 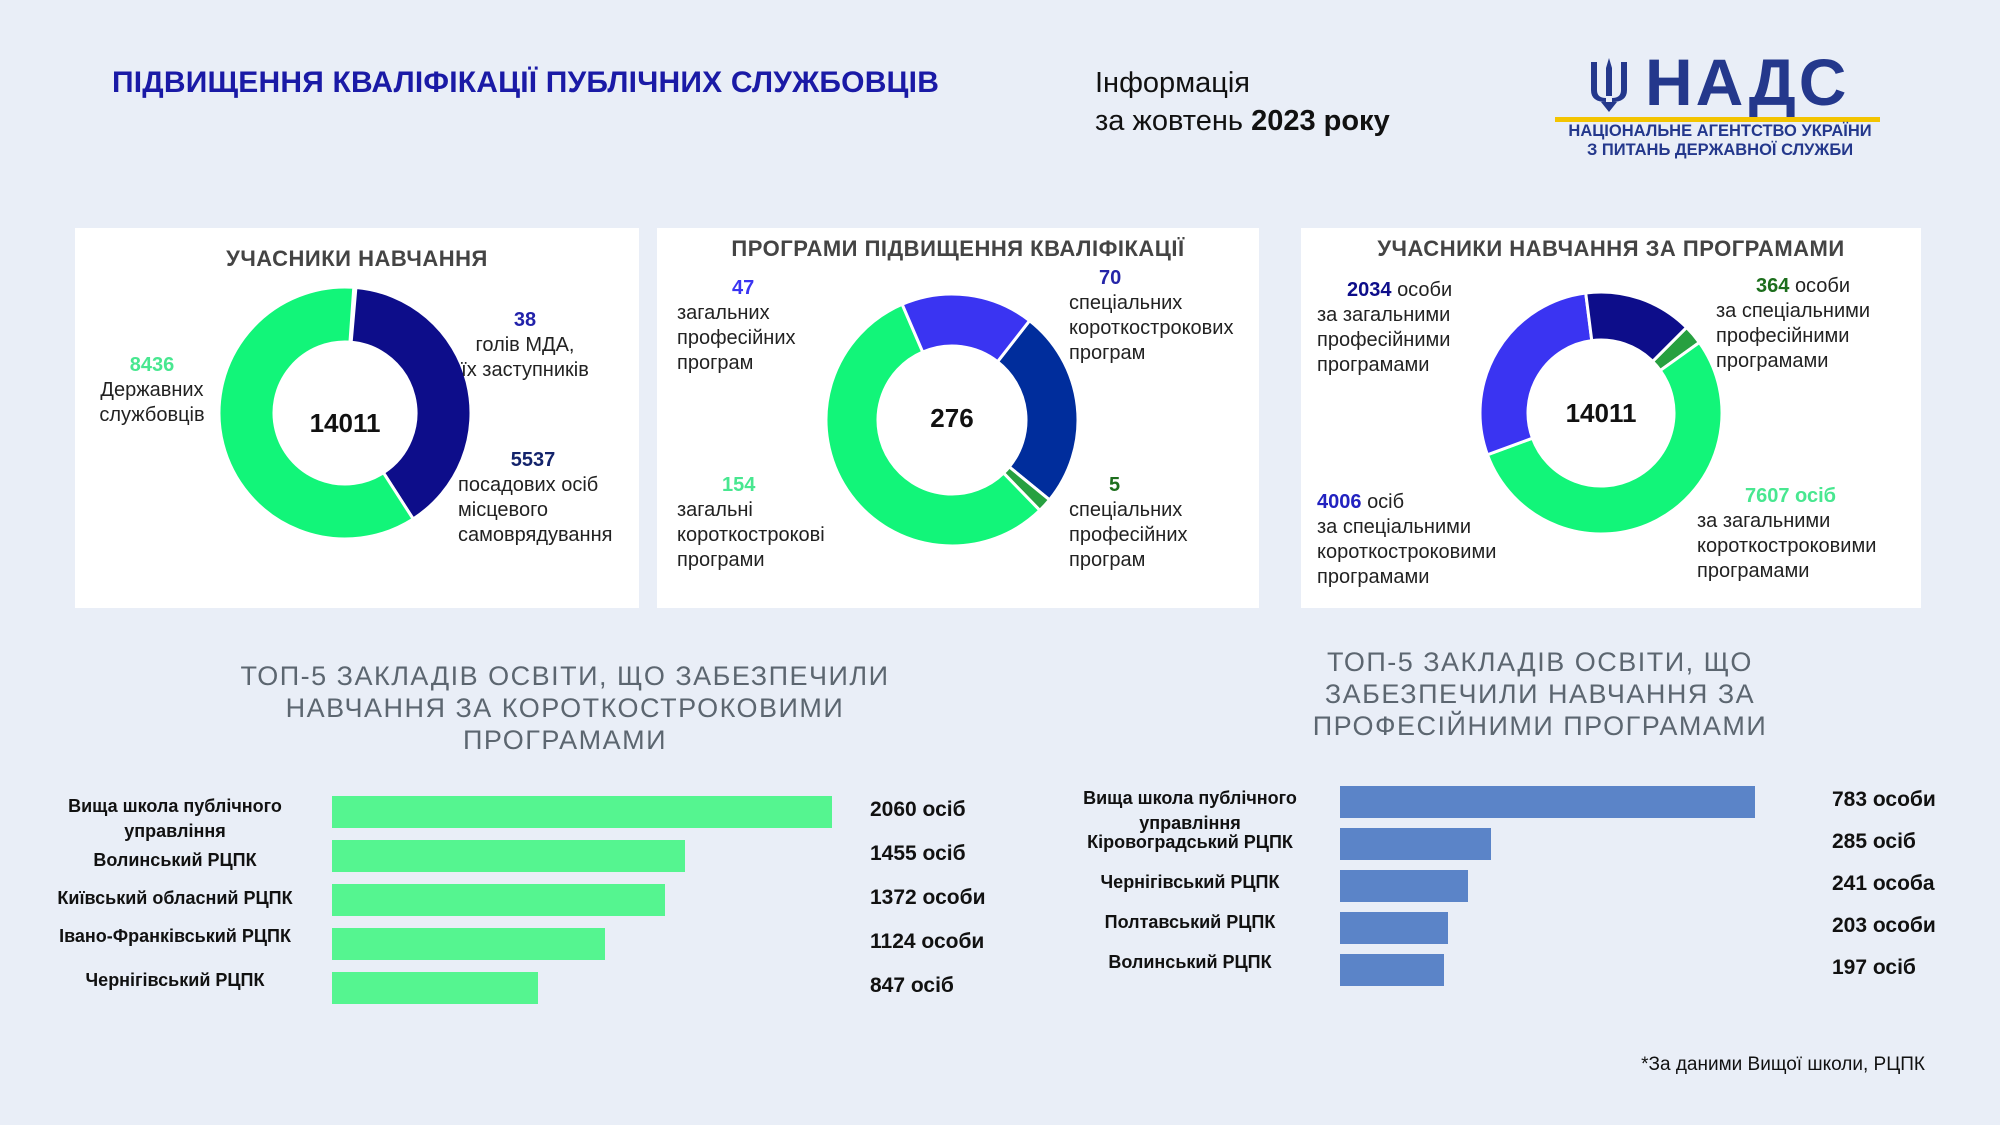 I want to click on donut-center-total: 276, so click(x=952, y=418).